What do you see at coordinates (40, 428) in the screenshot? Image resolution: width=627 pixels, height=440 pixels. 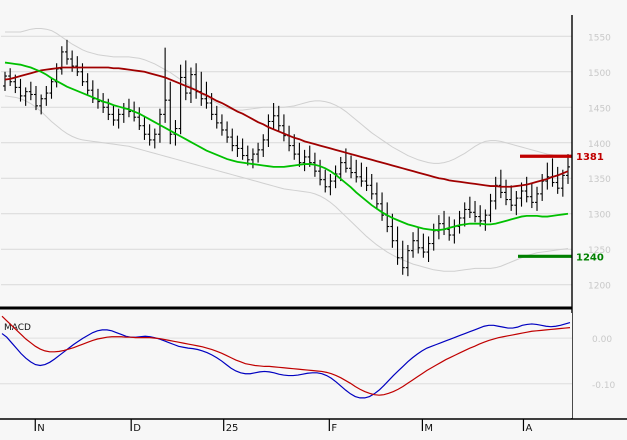 I see `x-axis-tick-label: N` at bounding box center [40, 428].